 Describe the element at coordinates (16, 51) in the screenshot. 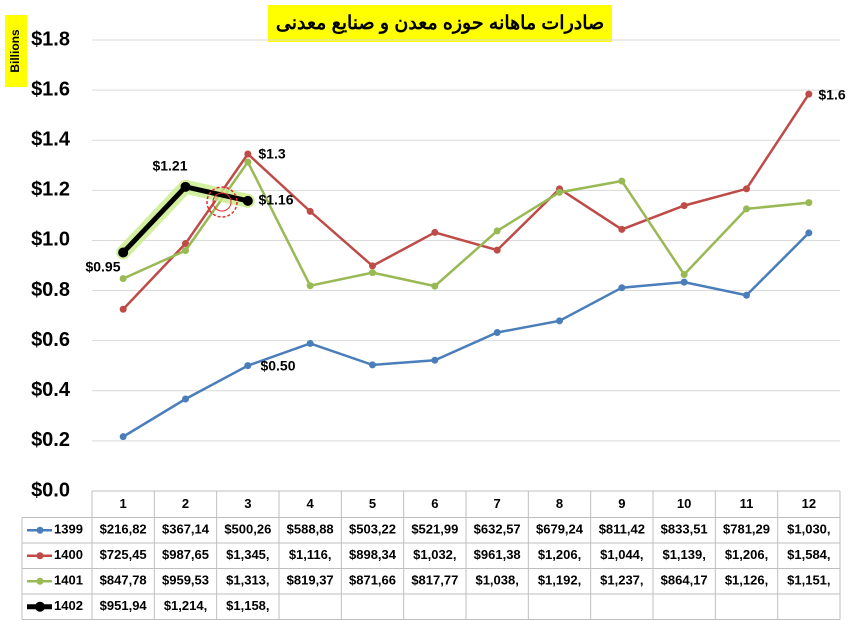

I see `y-label-box` at that location.